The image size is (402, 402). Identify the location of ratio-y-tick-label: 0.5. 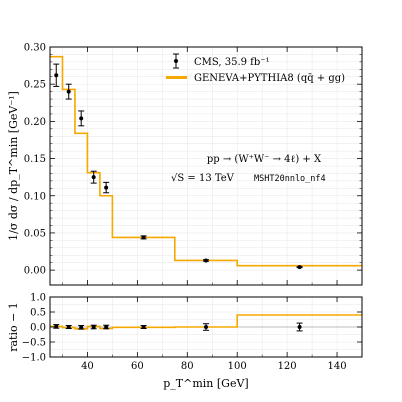
(38, 313).